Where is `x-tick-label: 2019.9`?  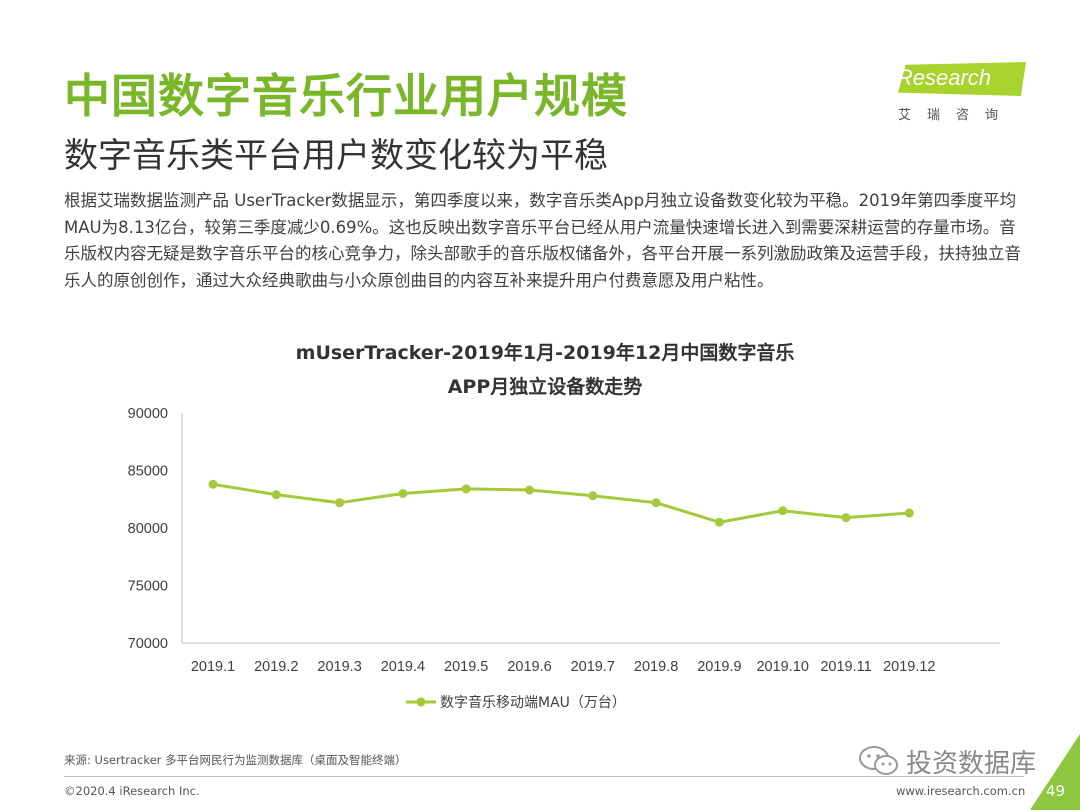
x-tick-label: 2019.9 is located at coordinates (719, 667).